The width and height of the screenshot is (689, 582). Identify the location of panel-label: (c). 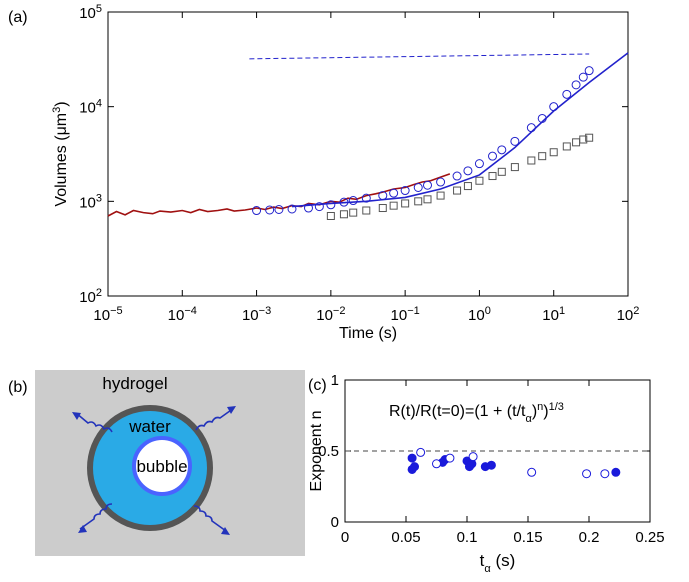
(317, 385).